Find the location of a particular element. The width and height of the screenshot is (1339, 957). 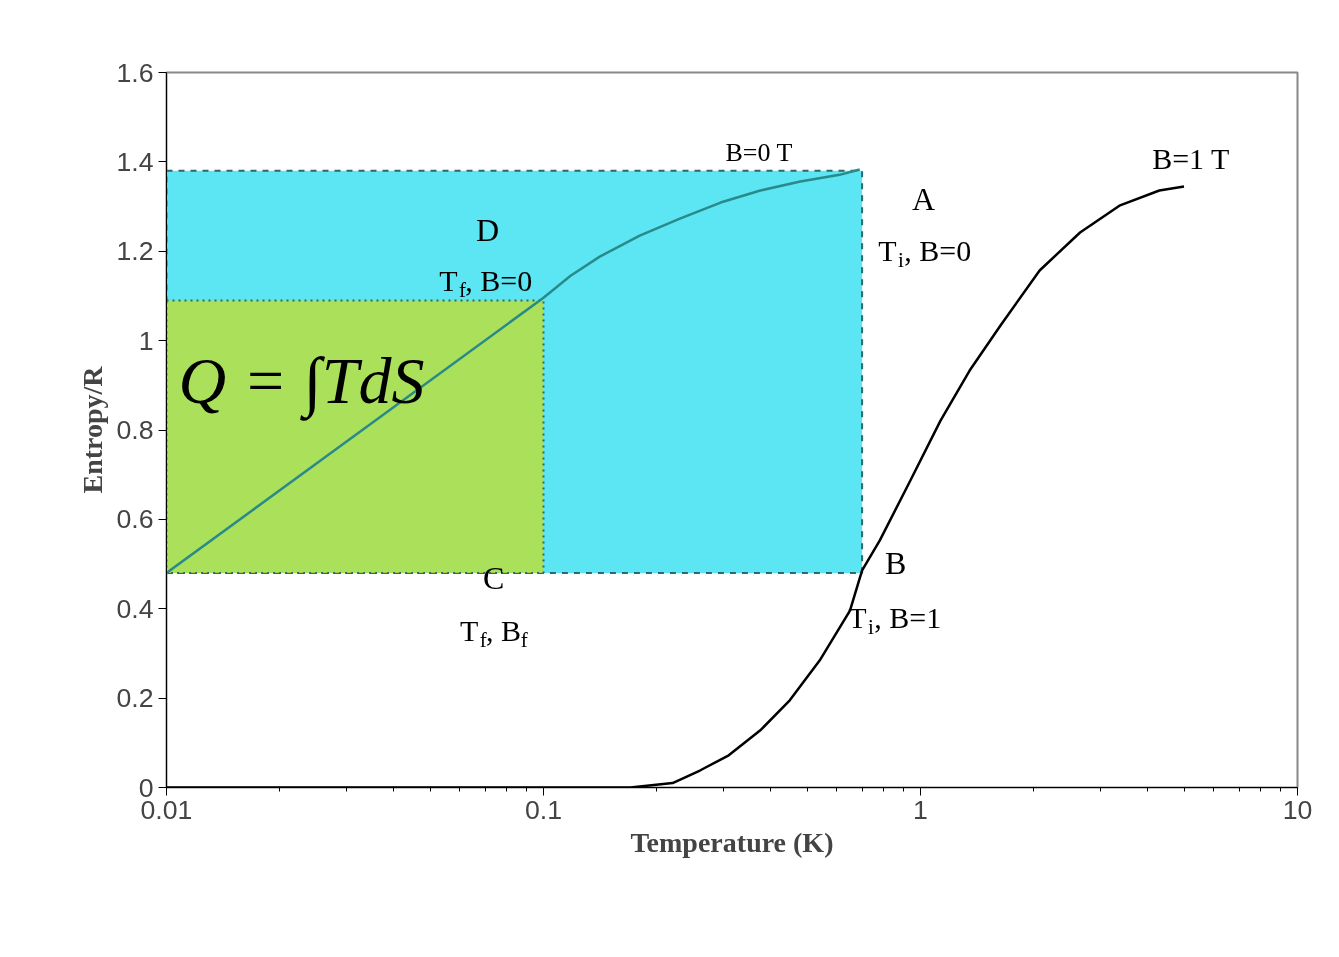

y-tick-label: 0.2 is located at coordinates (135, 698).